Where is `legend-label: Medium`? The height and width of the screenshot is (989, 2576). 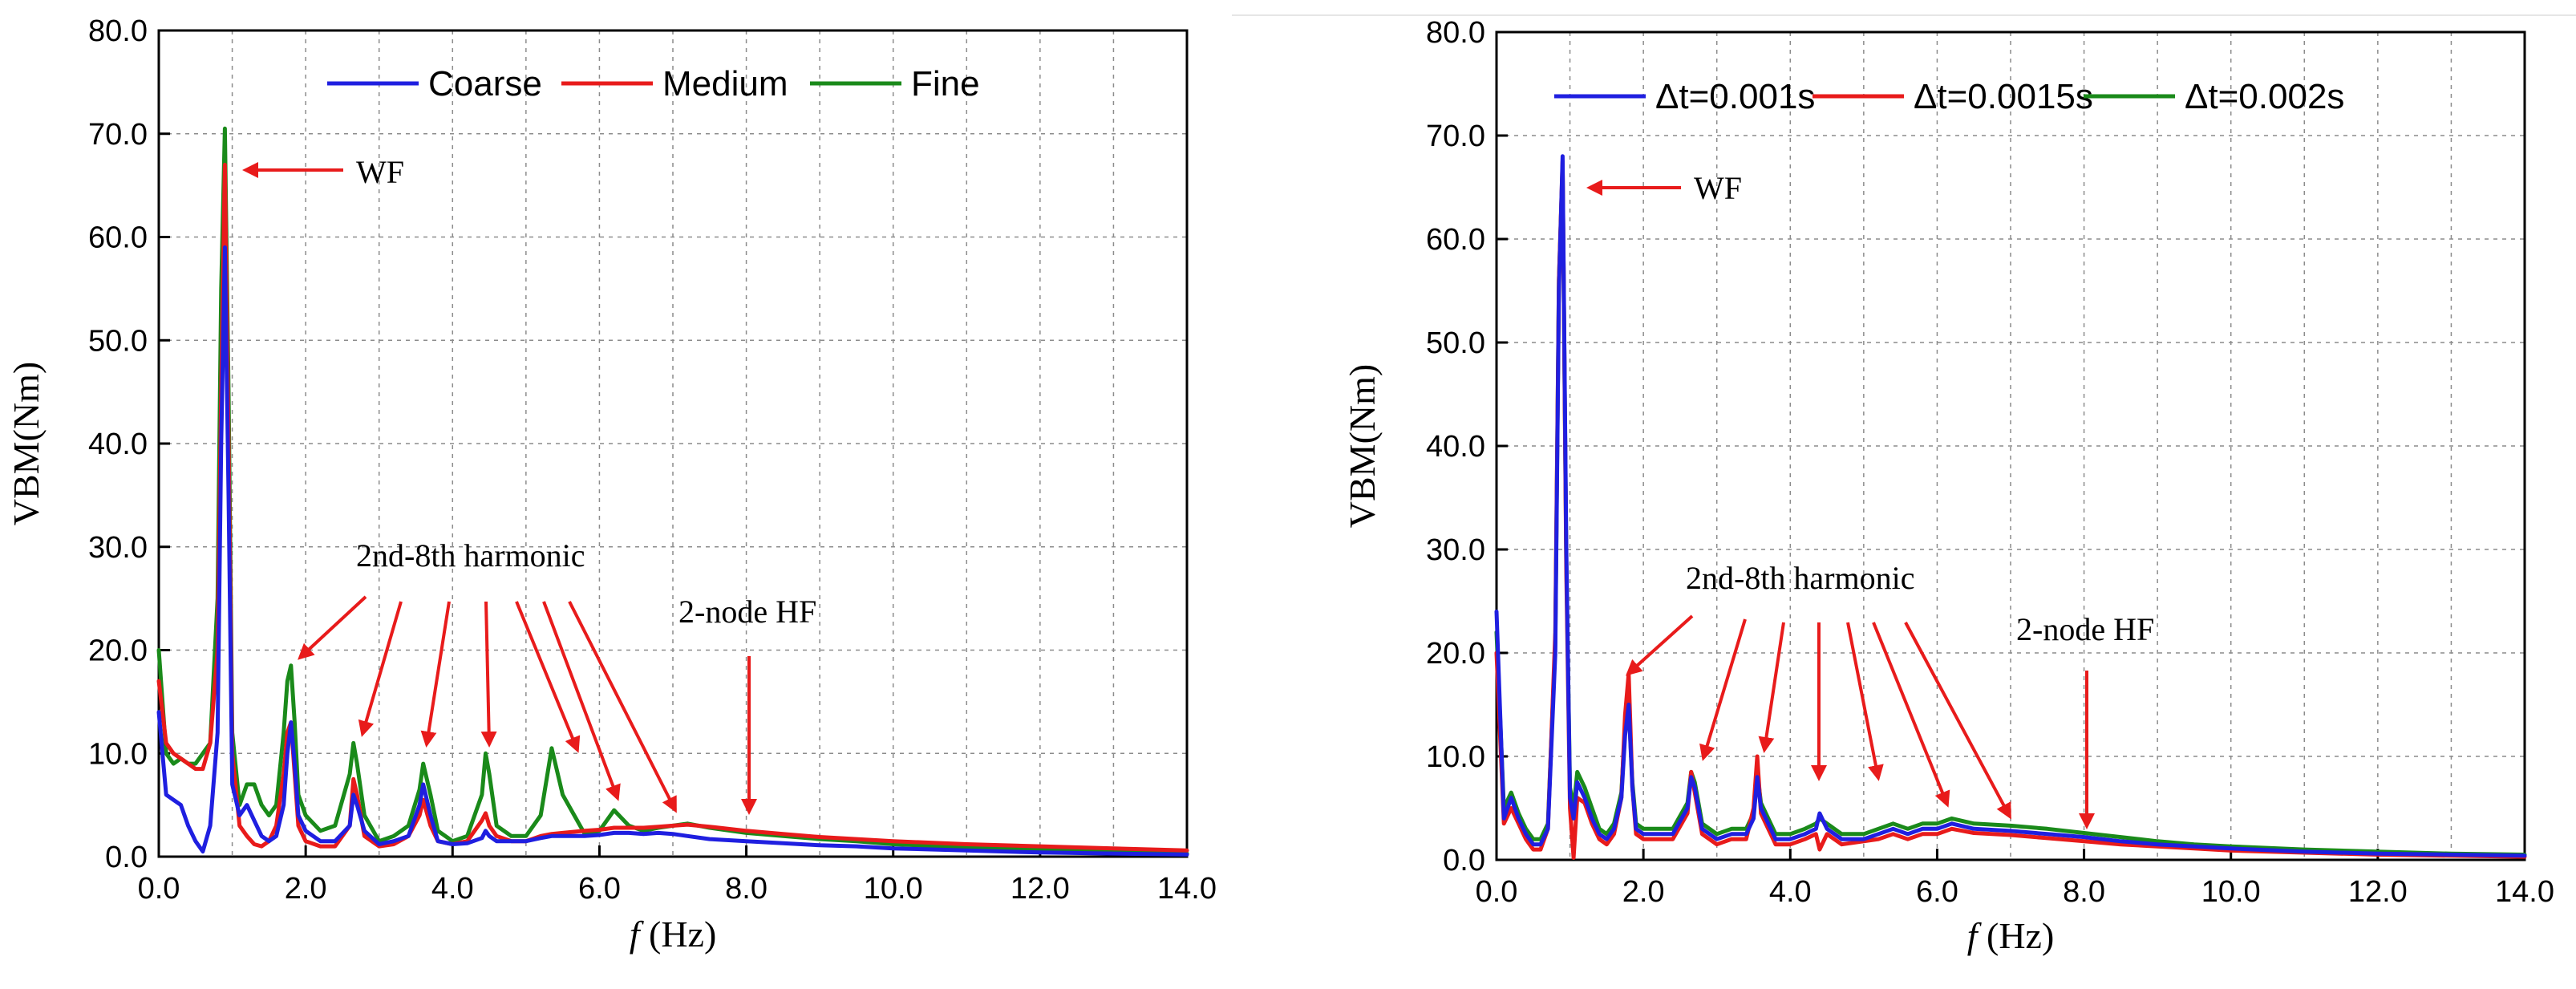 legend-label: Medium is located at coordinates (725, 83).